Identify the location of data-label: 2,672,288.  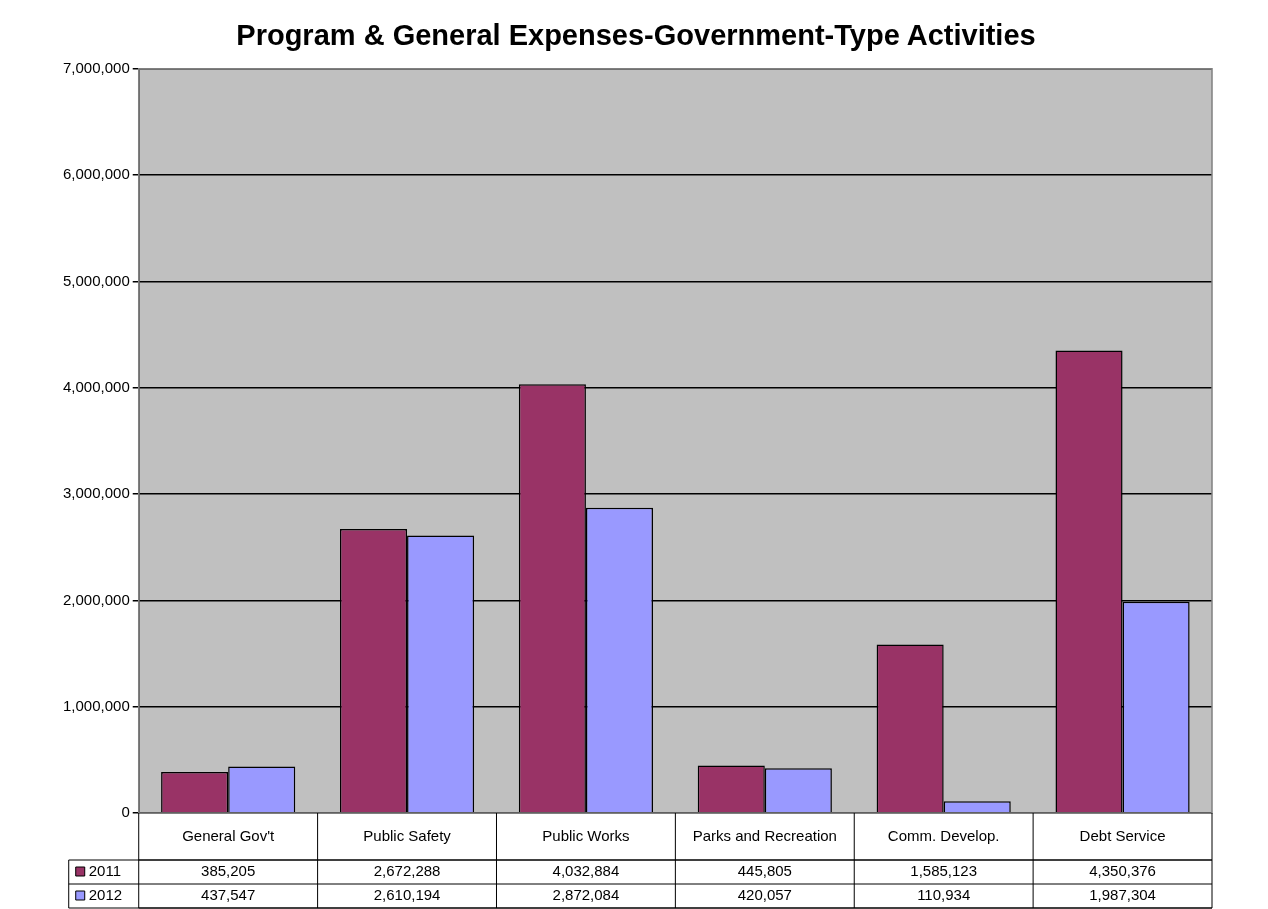
(407, 871).